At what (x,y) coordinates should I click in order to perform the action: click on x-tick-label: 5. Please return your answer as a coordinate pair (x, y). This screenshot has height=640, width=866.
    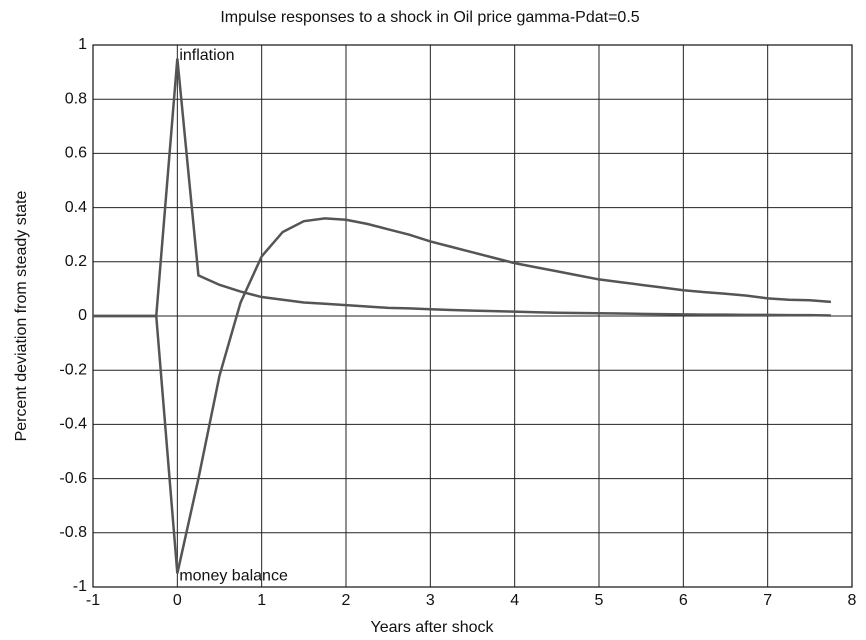
    Looking at the image, I should click on (599, 600).